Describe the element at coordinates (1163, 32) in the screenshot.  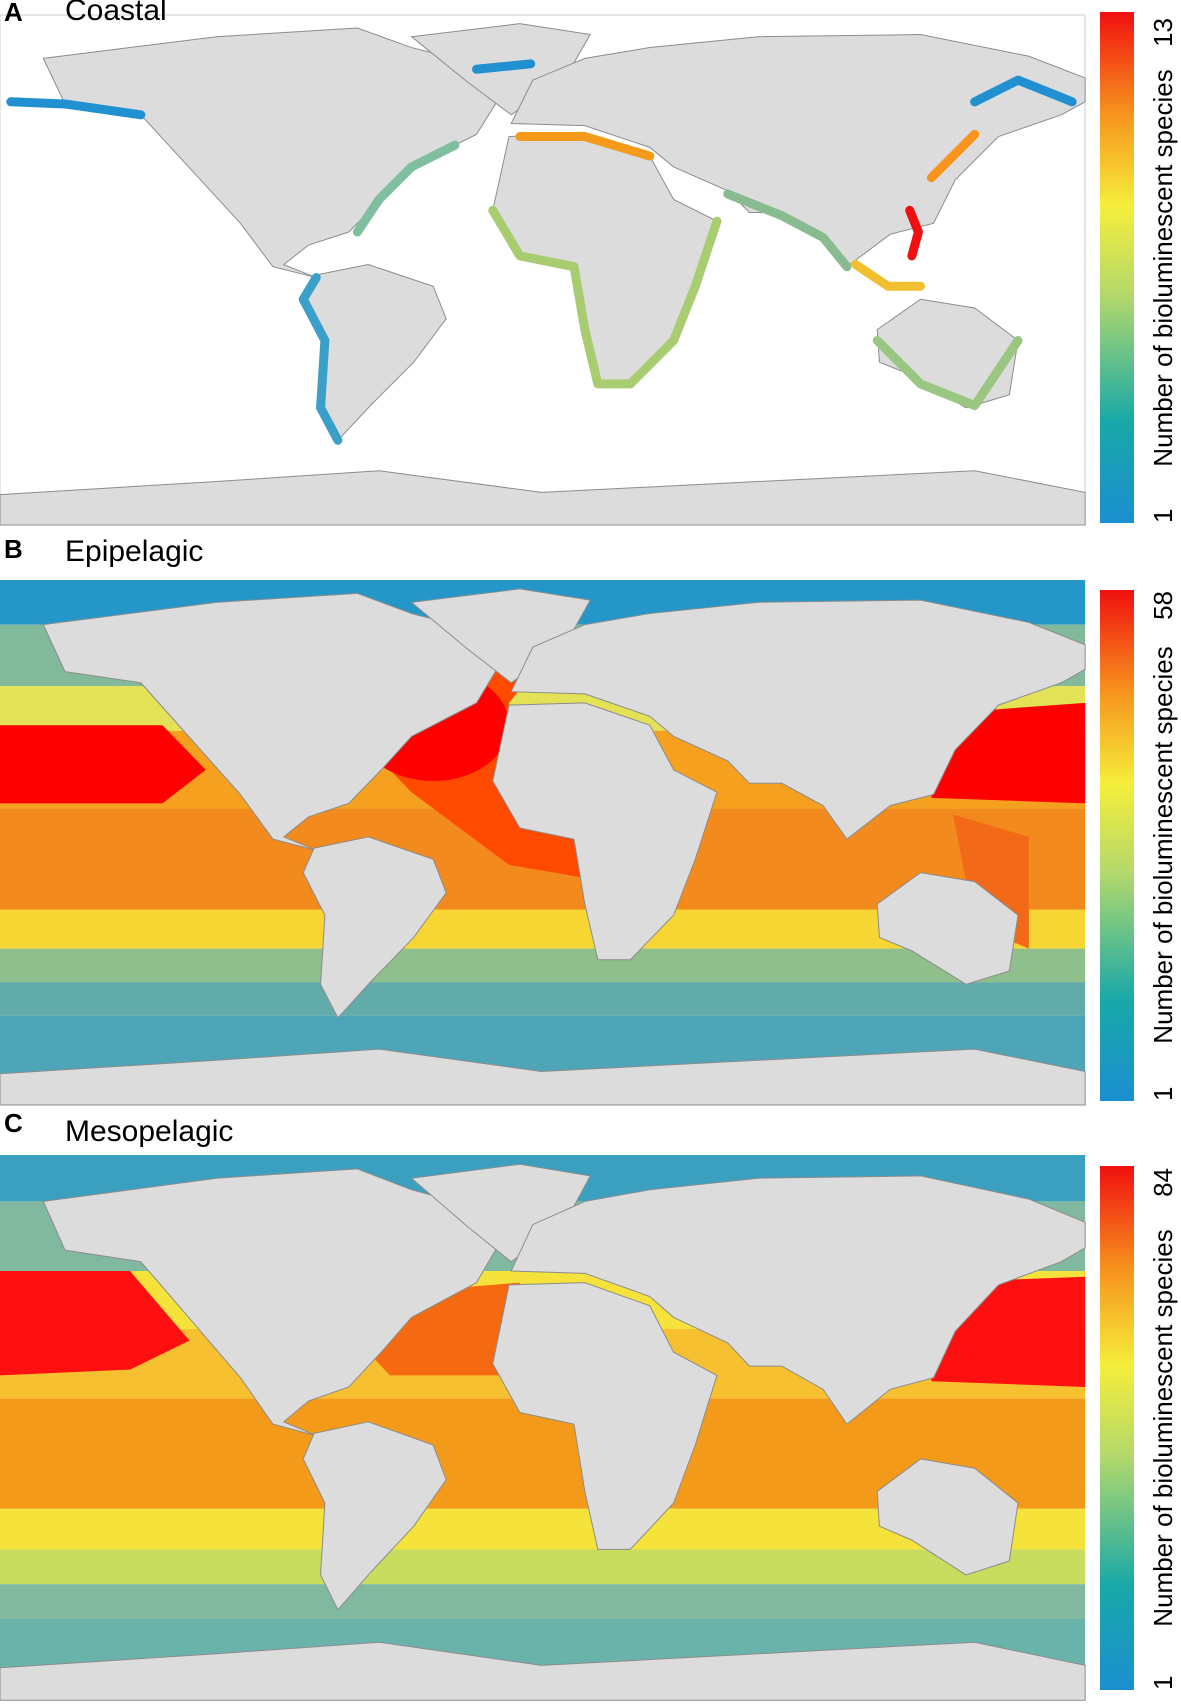
I see `colorbar-max: 13` at that location.